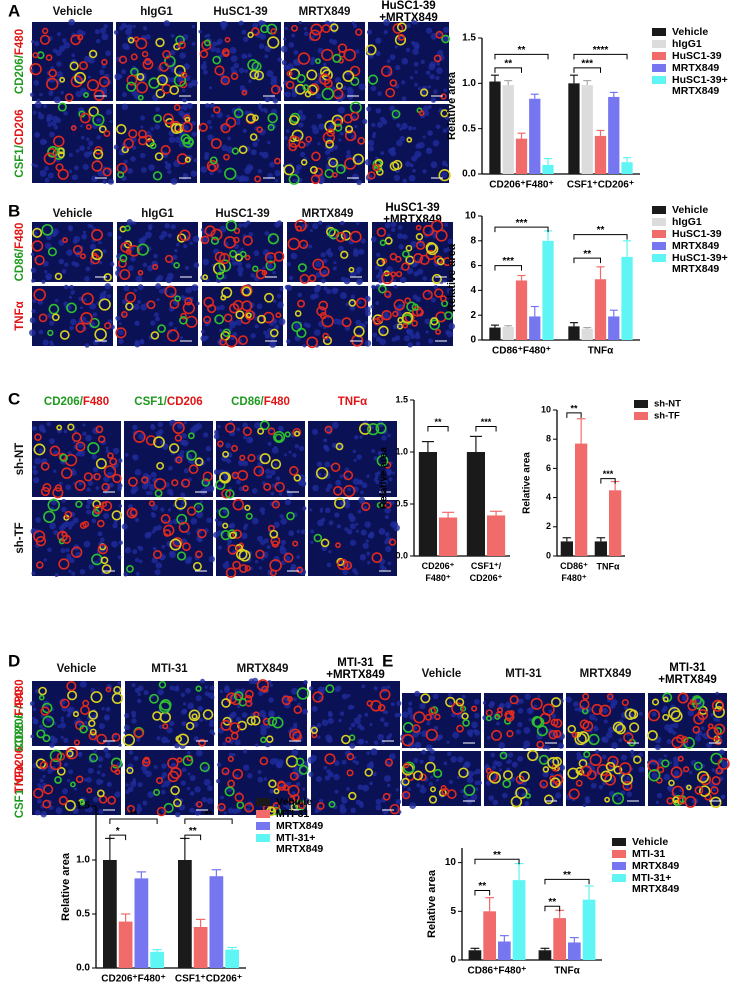 The height and width of the screenshot is (1005, 734). What do you see at coordinates (14, 660) in the screenshot?
I see `panel-letter: D` at bounding box center [14, 660].